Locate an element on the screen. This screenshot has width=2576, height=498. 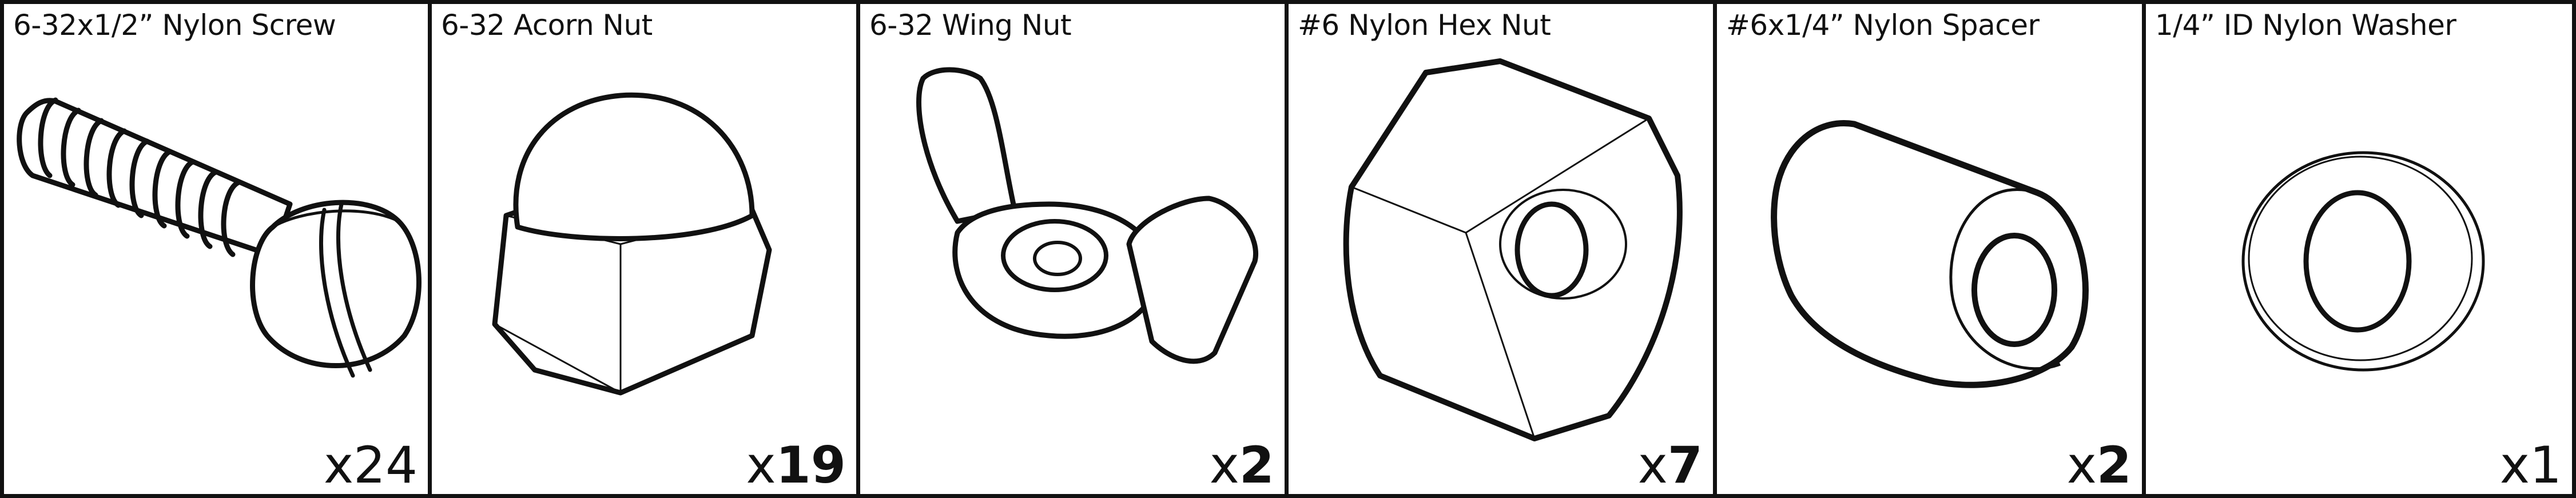
part-label: 6-32 Acorn Nut is located at coordinates (547, 25).